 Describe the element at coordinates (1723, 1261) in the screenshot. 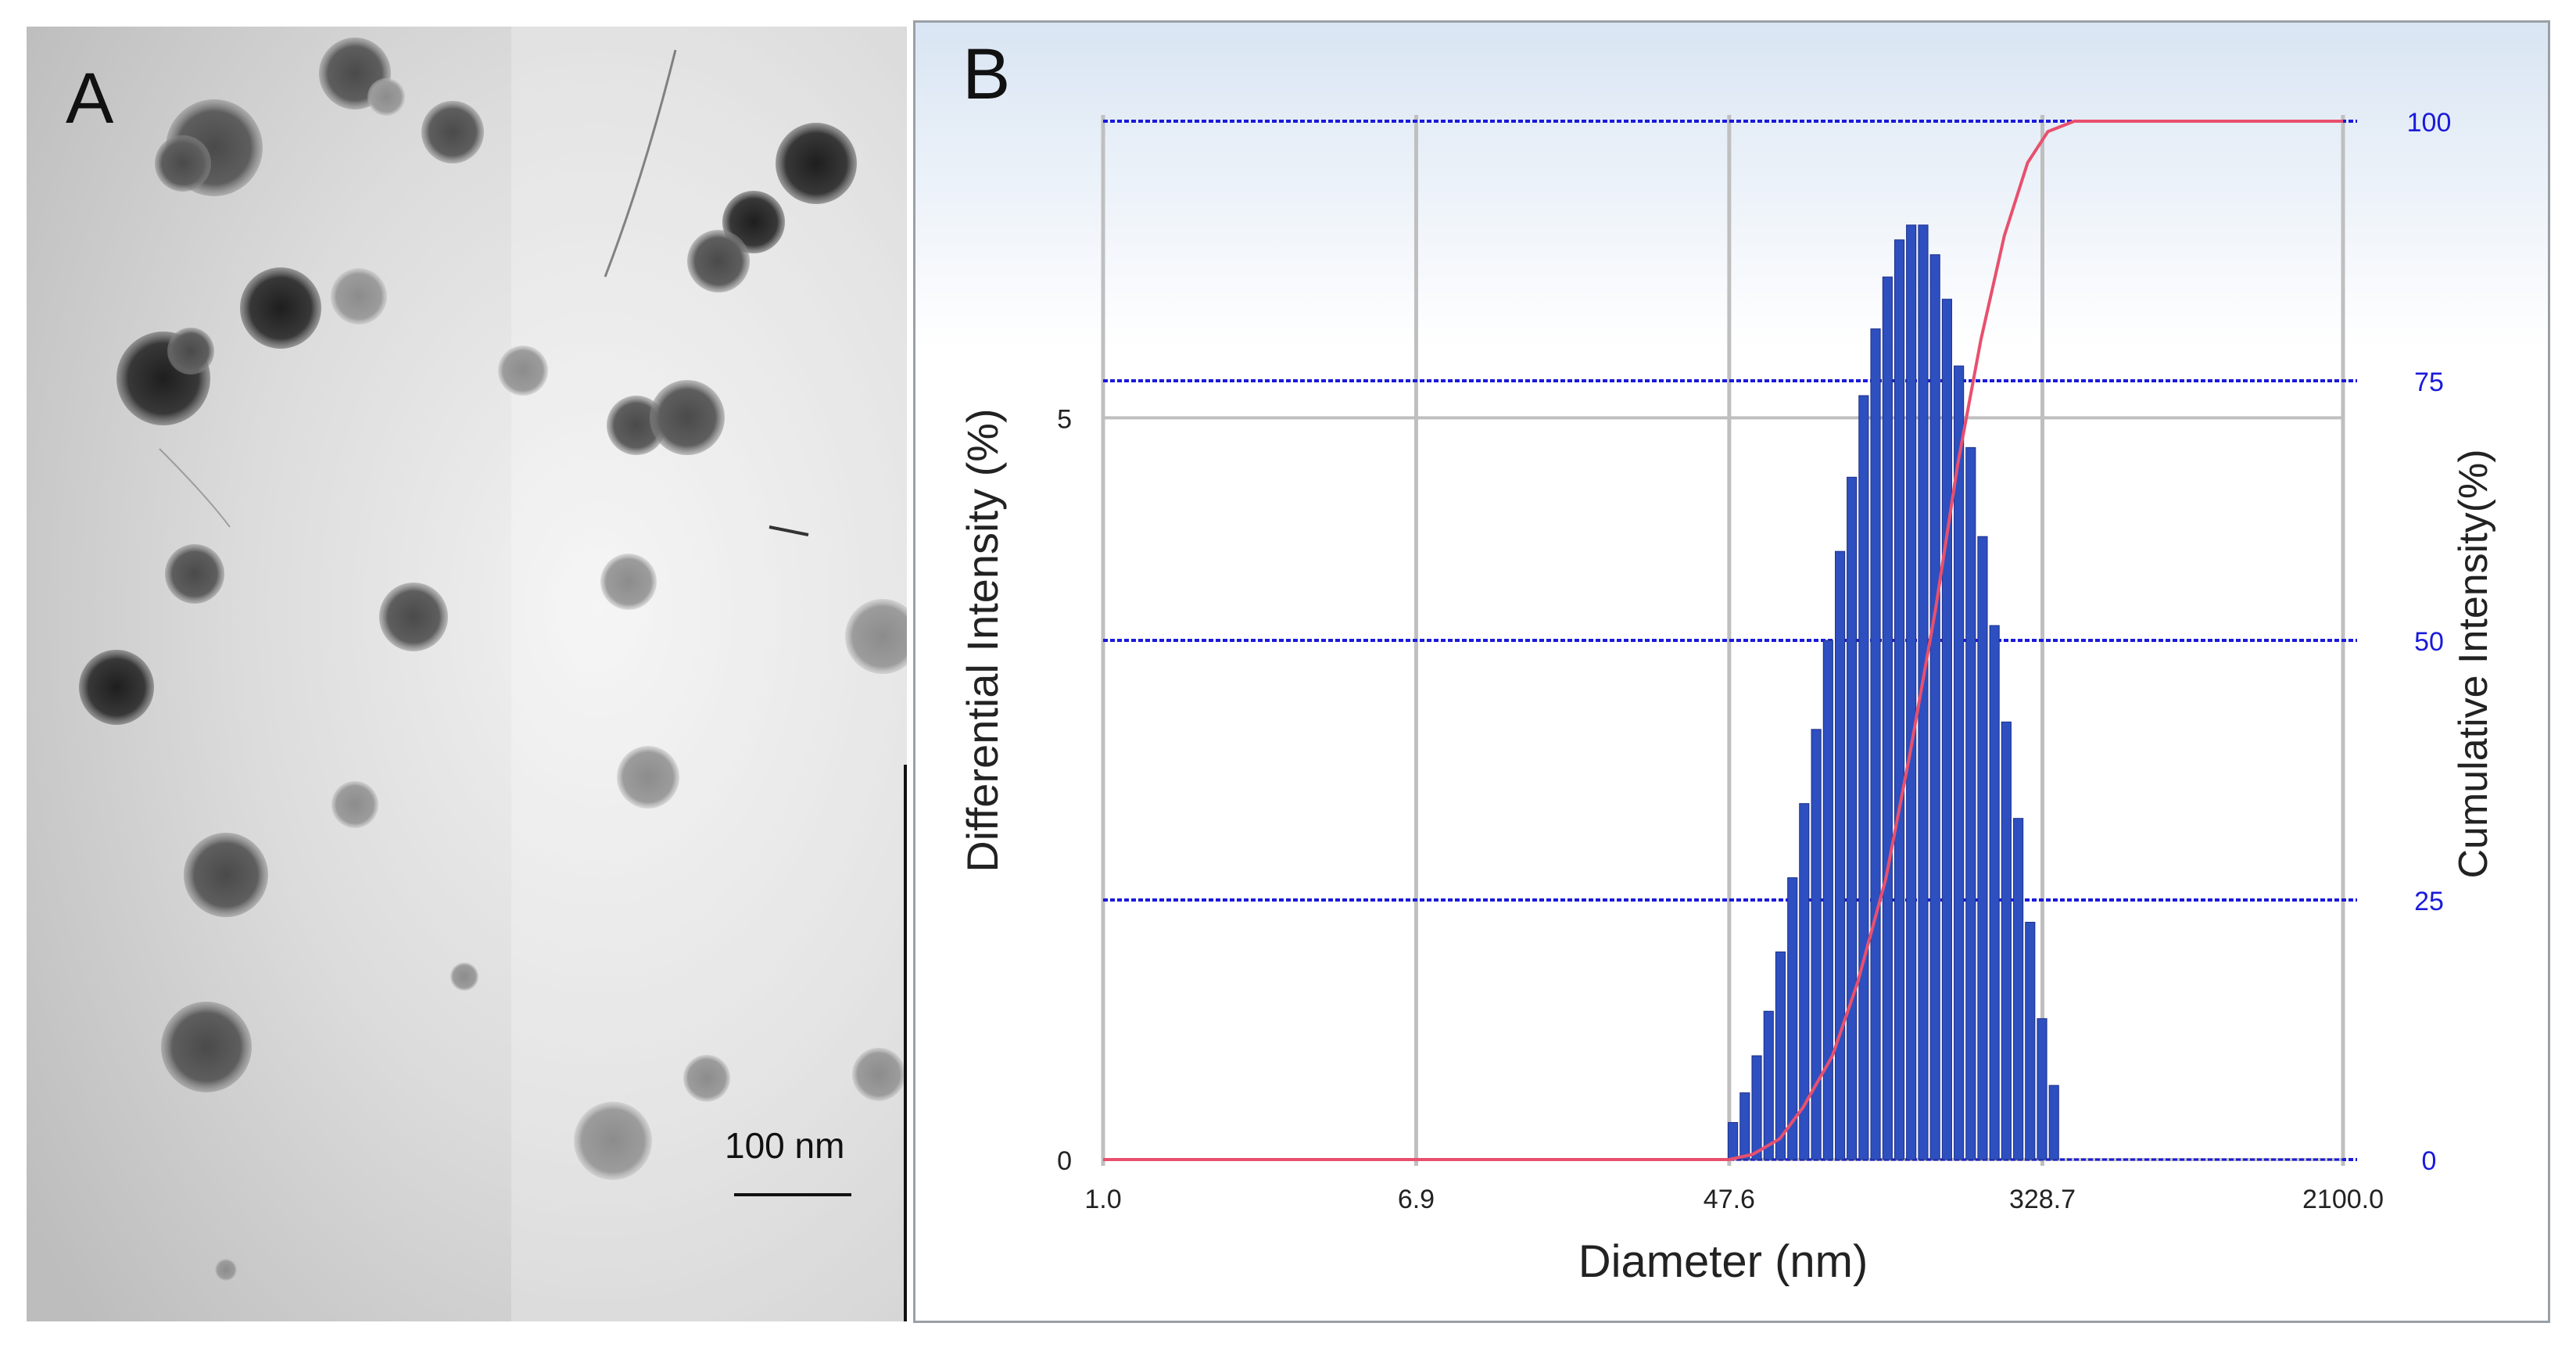

I see `x-axis-label: Diameter (nm)` at that location.